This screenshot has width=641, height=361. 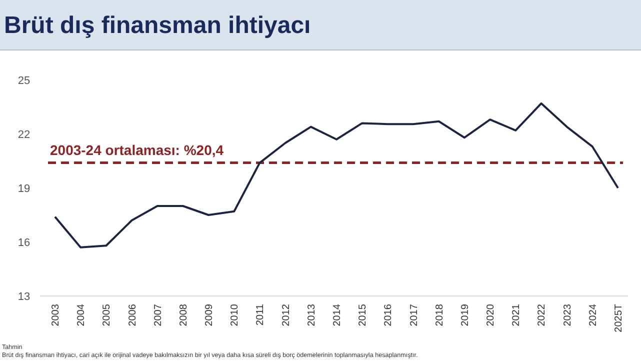 I want to click on x-tick-label: 2021, so click(x=516, y=315).